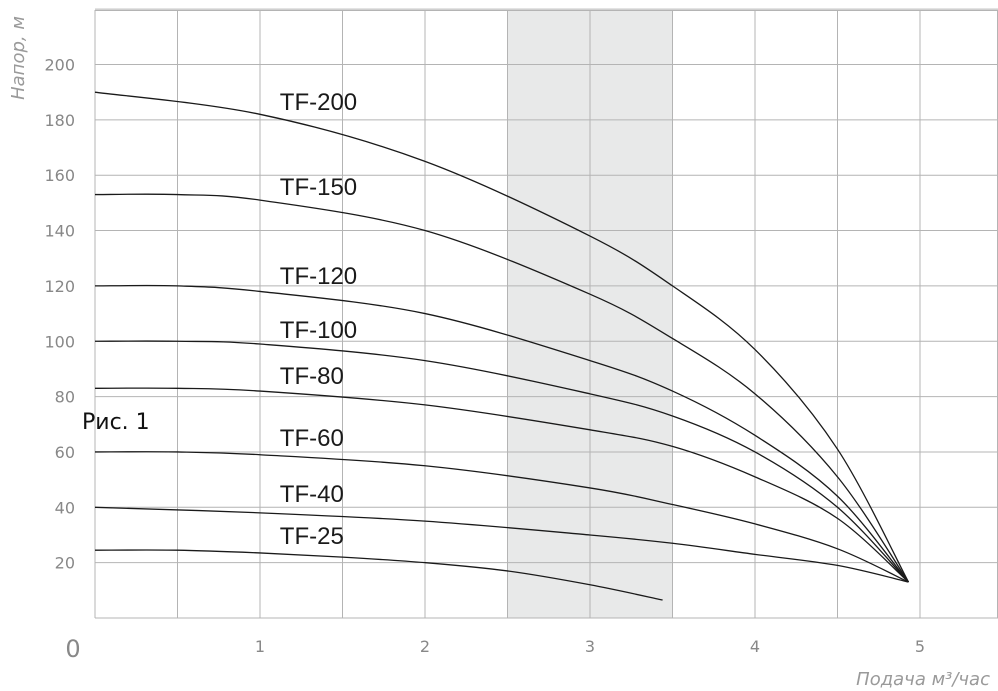  What do you see at coordinates (18, 58) in the screenshot?
I see `y-axis-title: Напор, м` at bounding box center [18, 58].